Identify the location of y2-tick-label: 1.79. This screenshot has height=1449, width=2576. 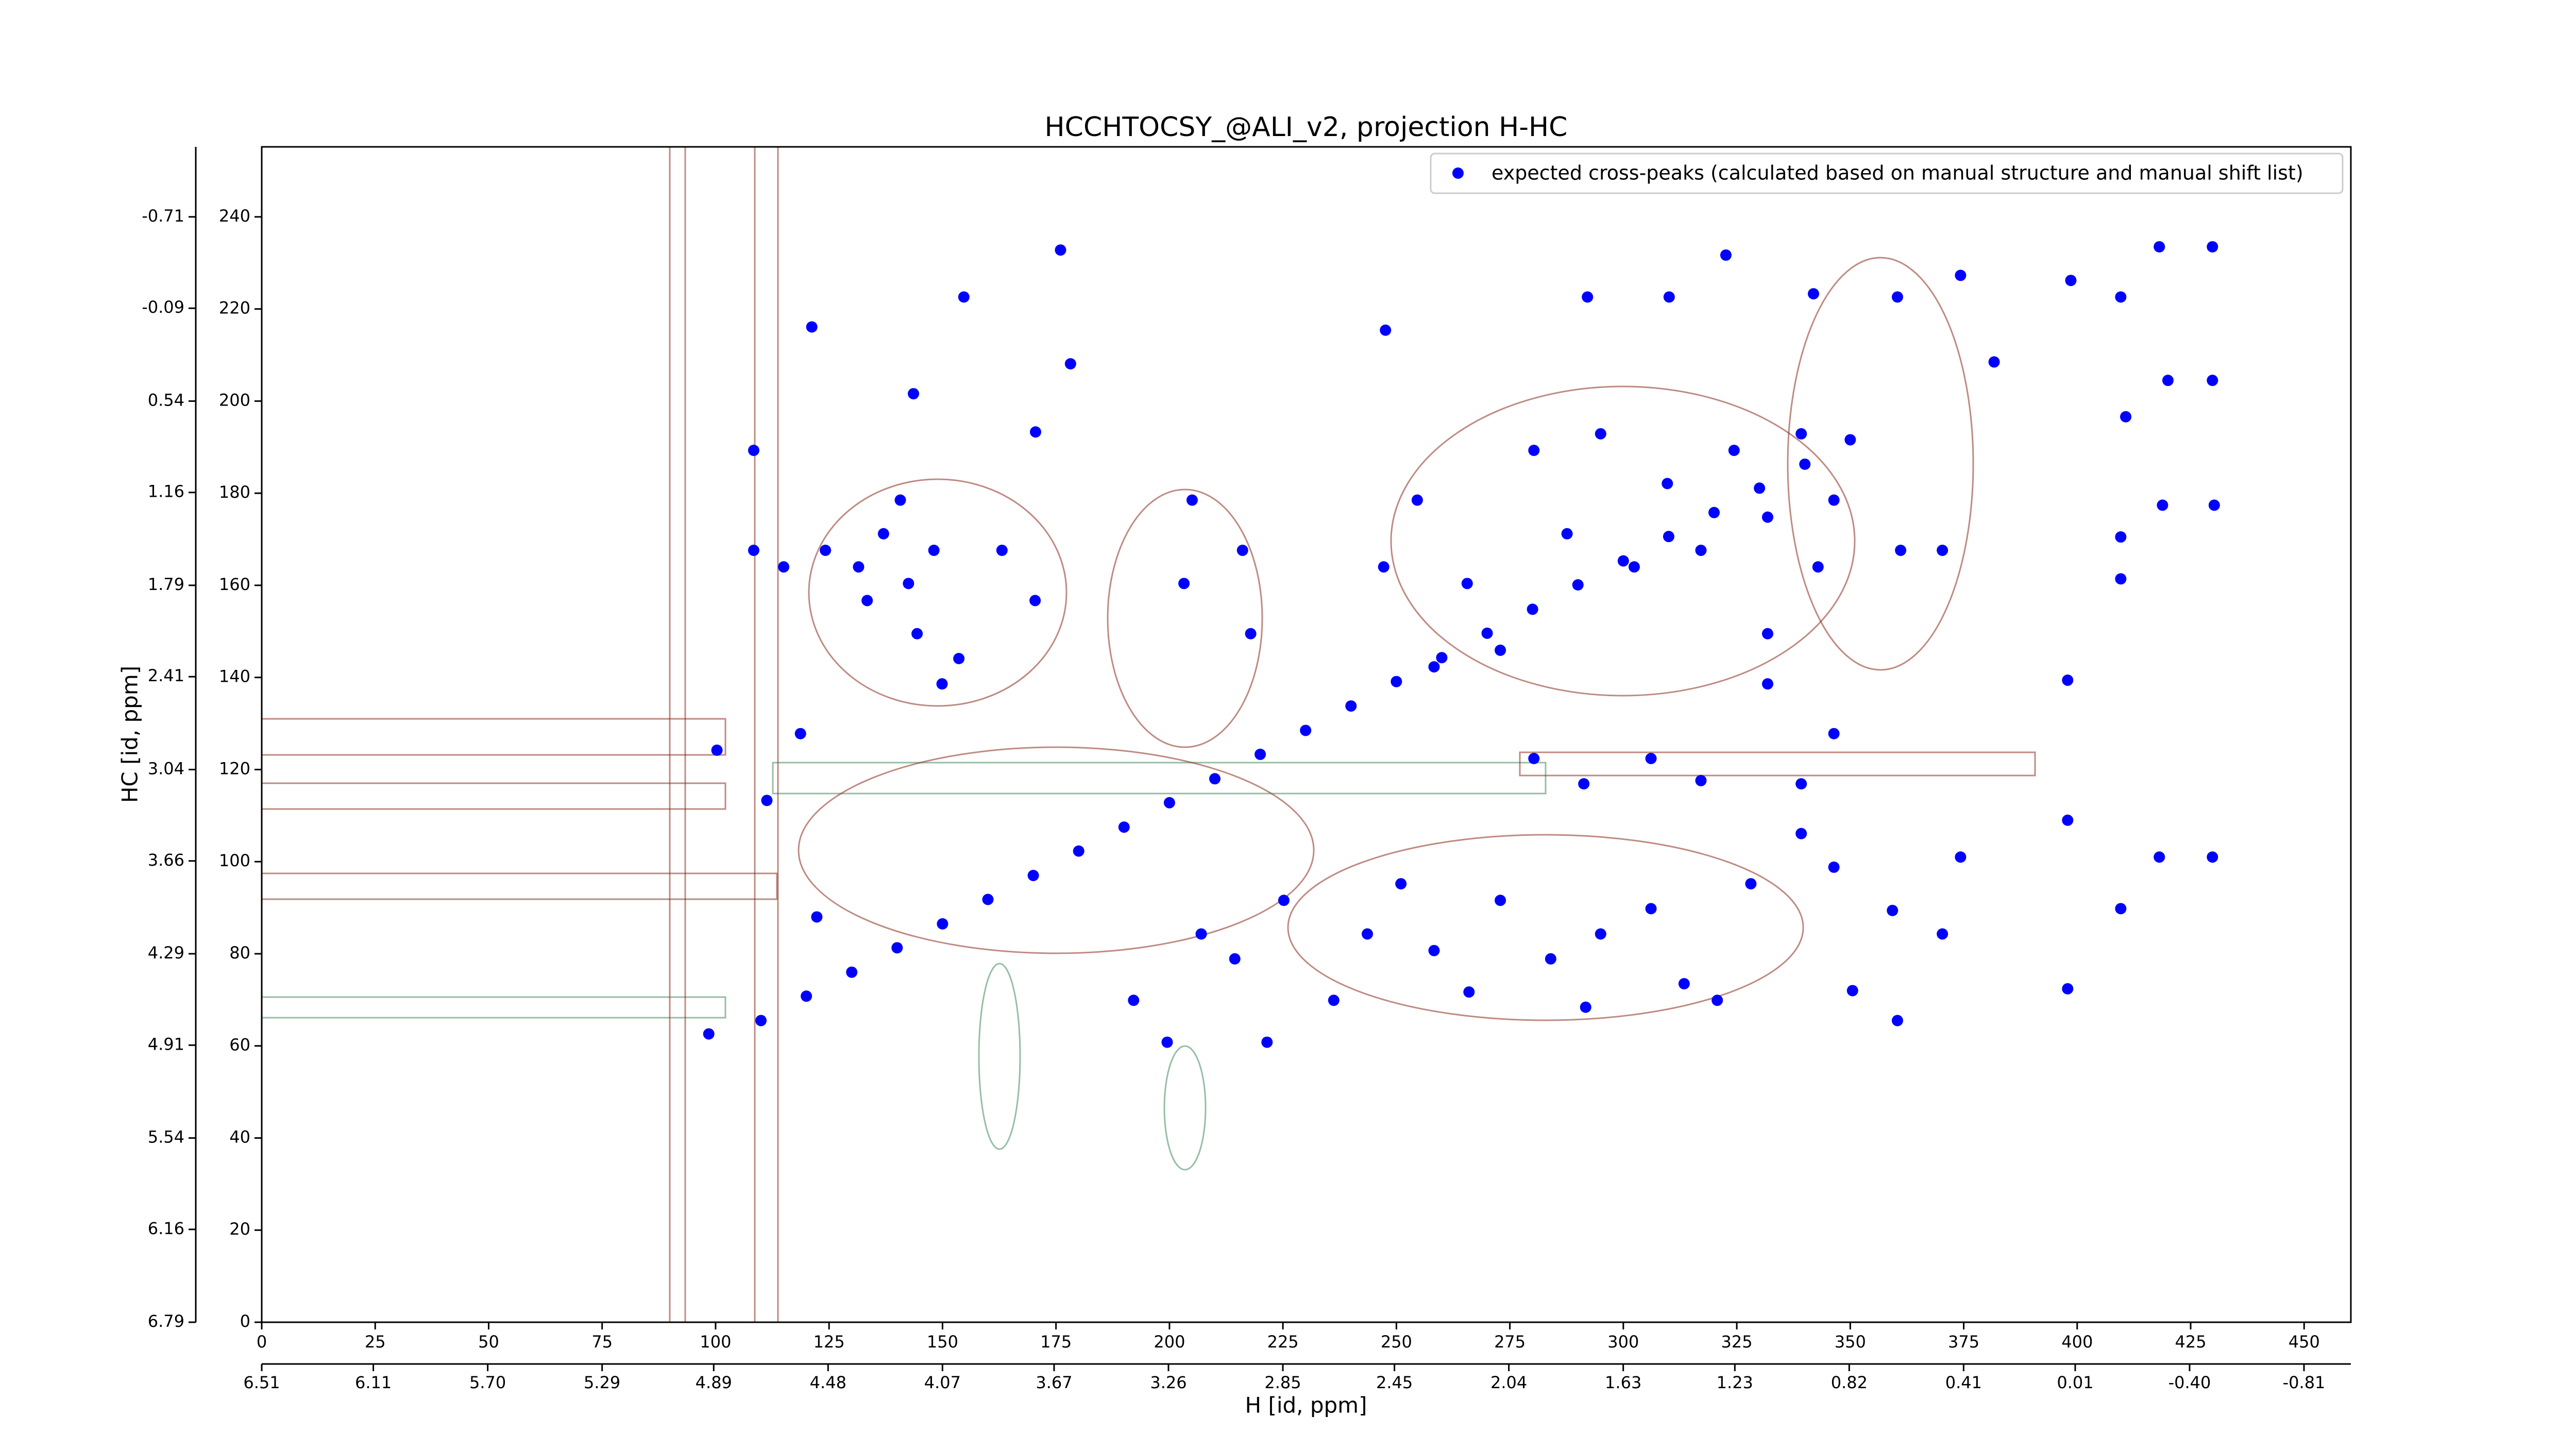
(166, 584).